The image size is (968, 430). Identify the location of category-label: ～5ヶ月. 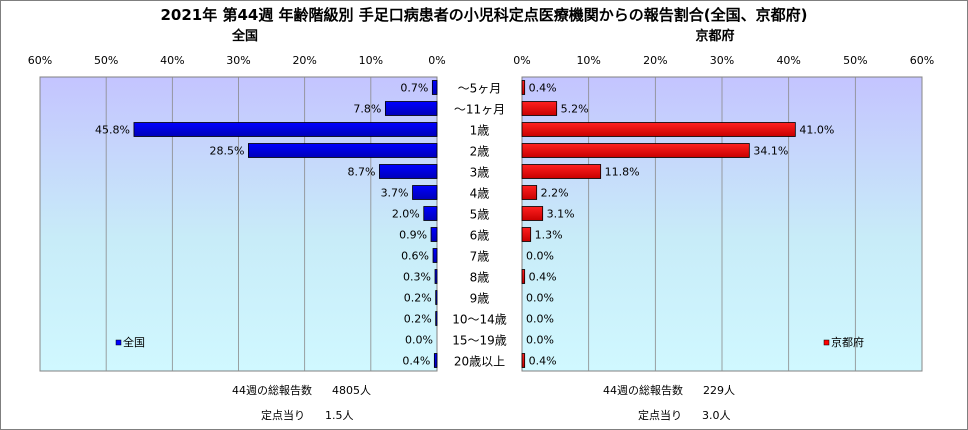
(480, 89).